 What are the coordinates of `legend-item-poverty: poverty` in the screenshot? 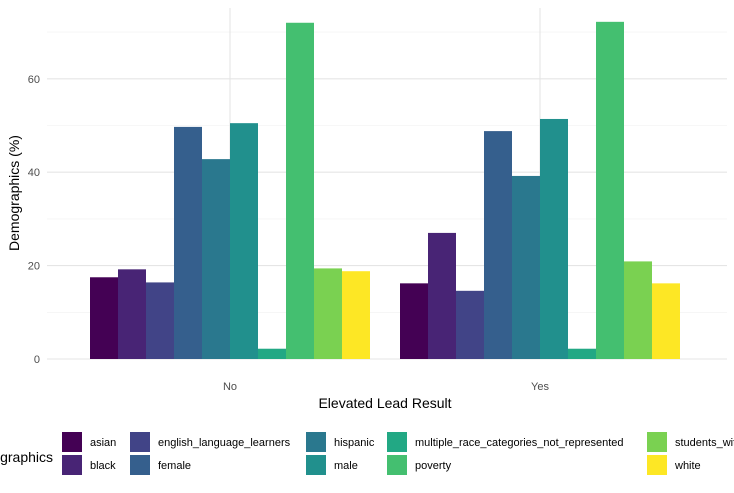 It's located at (419, 465).